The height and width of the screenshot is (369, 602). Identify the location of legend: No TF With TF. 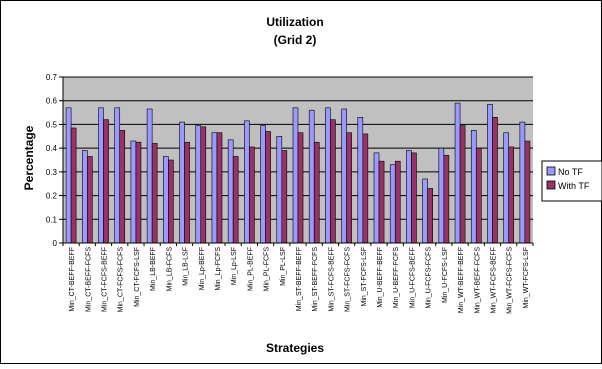
(571, 181).